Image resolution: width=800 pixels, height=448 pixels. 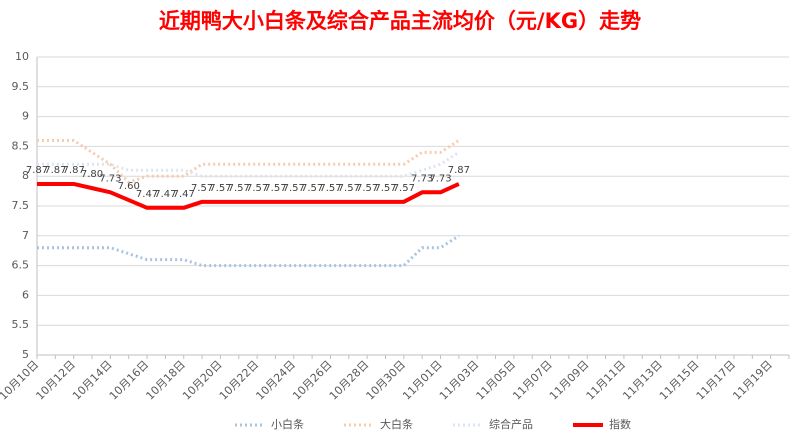 I want to click on y-tick-label: 5, so click(x=25, y=354).